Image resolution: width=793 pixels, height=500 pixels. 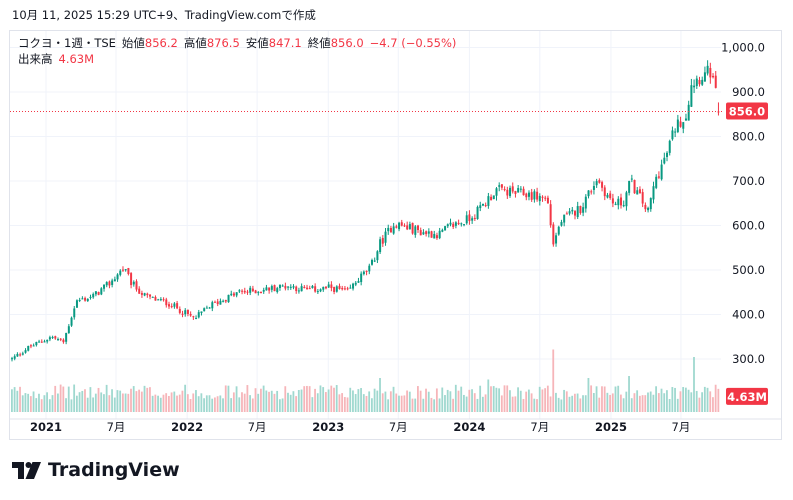 I want to click on symbol-label: コクヨ・1週・TSE, so click(x=67, y=43).